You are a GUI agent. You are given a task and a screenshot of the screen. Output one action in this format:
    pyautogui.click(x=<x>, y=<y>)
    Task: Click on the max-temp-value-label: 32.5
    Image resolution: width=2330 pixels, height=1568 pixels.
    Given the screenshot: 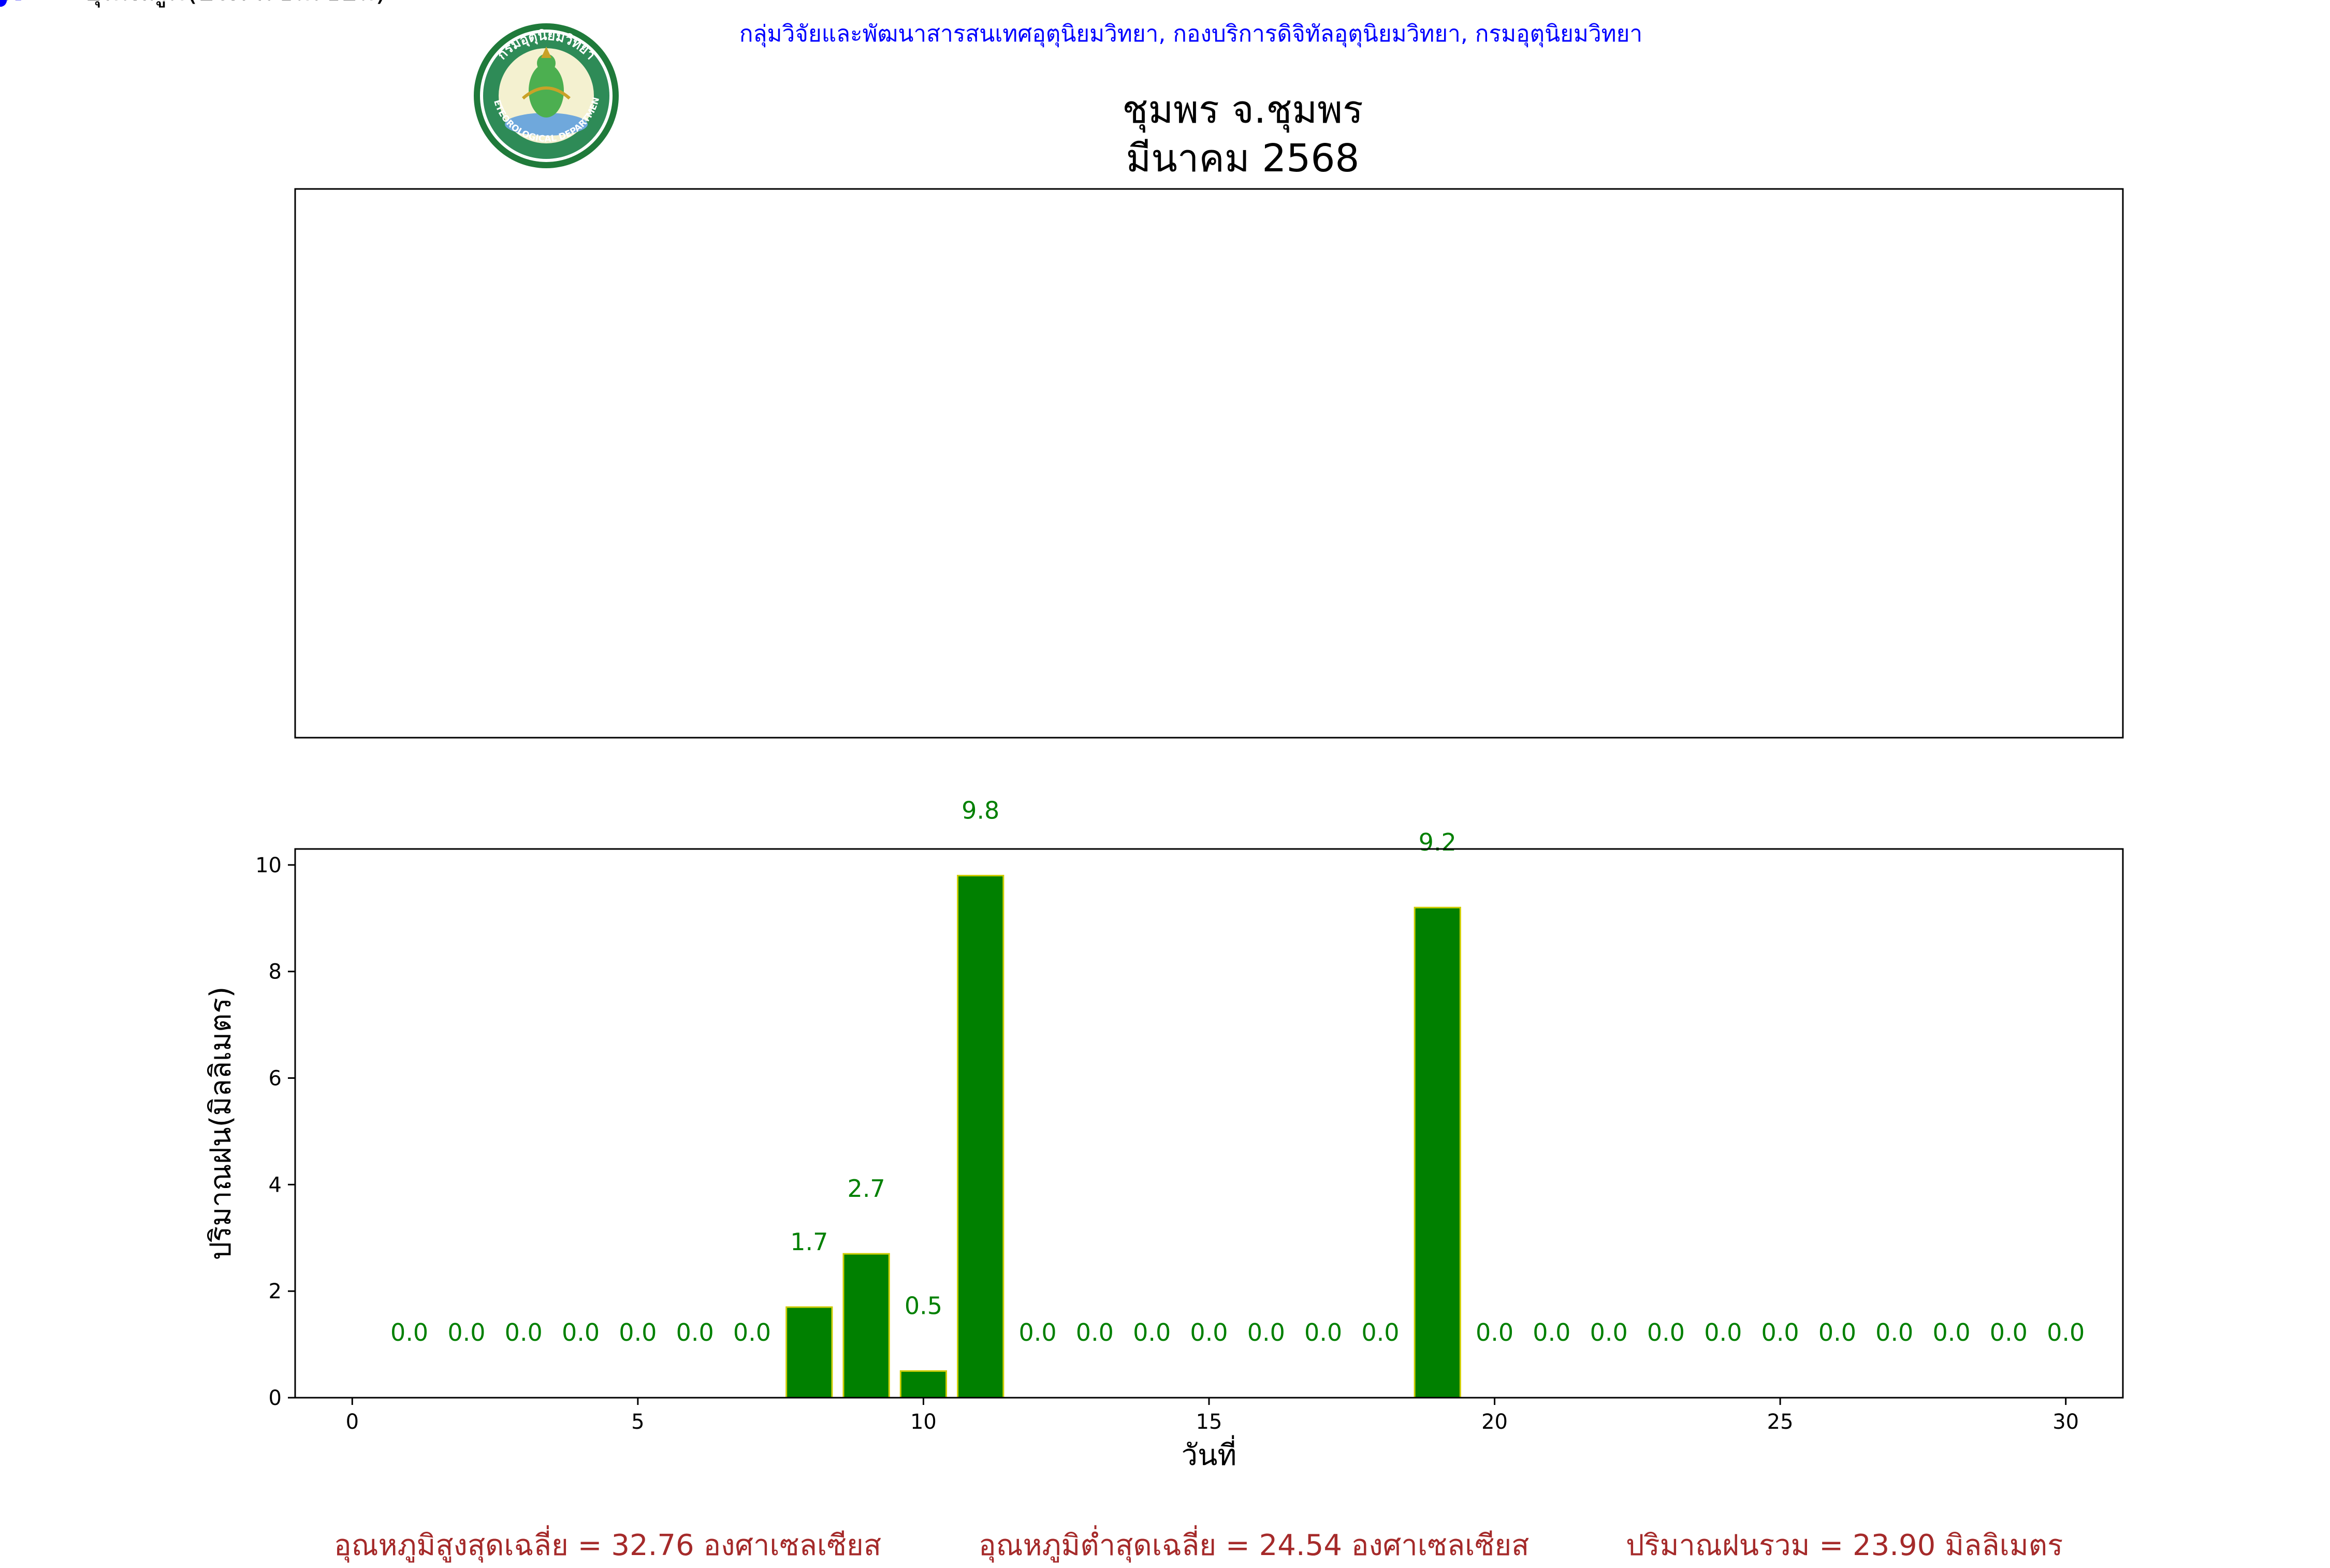 What is the action you would take?
    pyautogui.click(x=13, y=3)
    